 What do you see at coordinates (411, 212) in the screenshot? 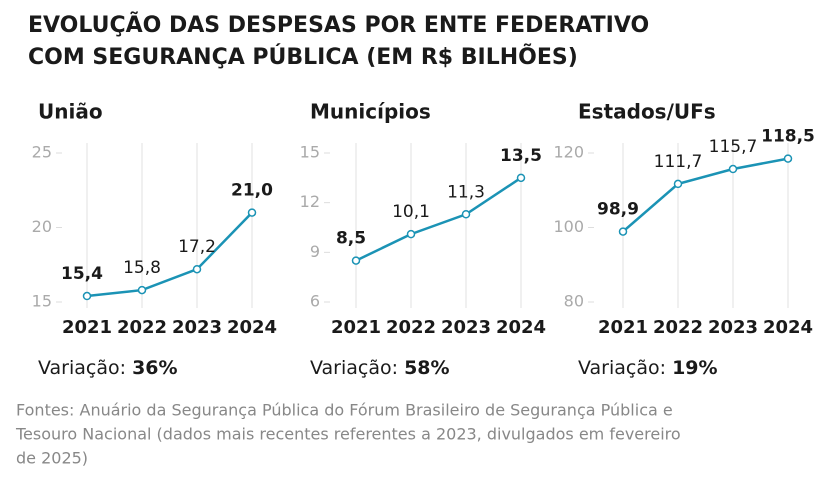
I see `data-label: 10,1` at bounding box center [411, 212].